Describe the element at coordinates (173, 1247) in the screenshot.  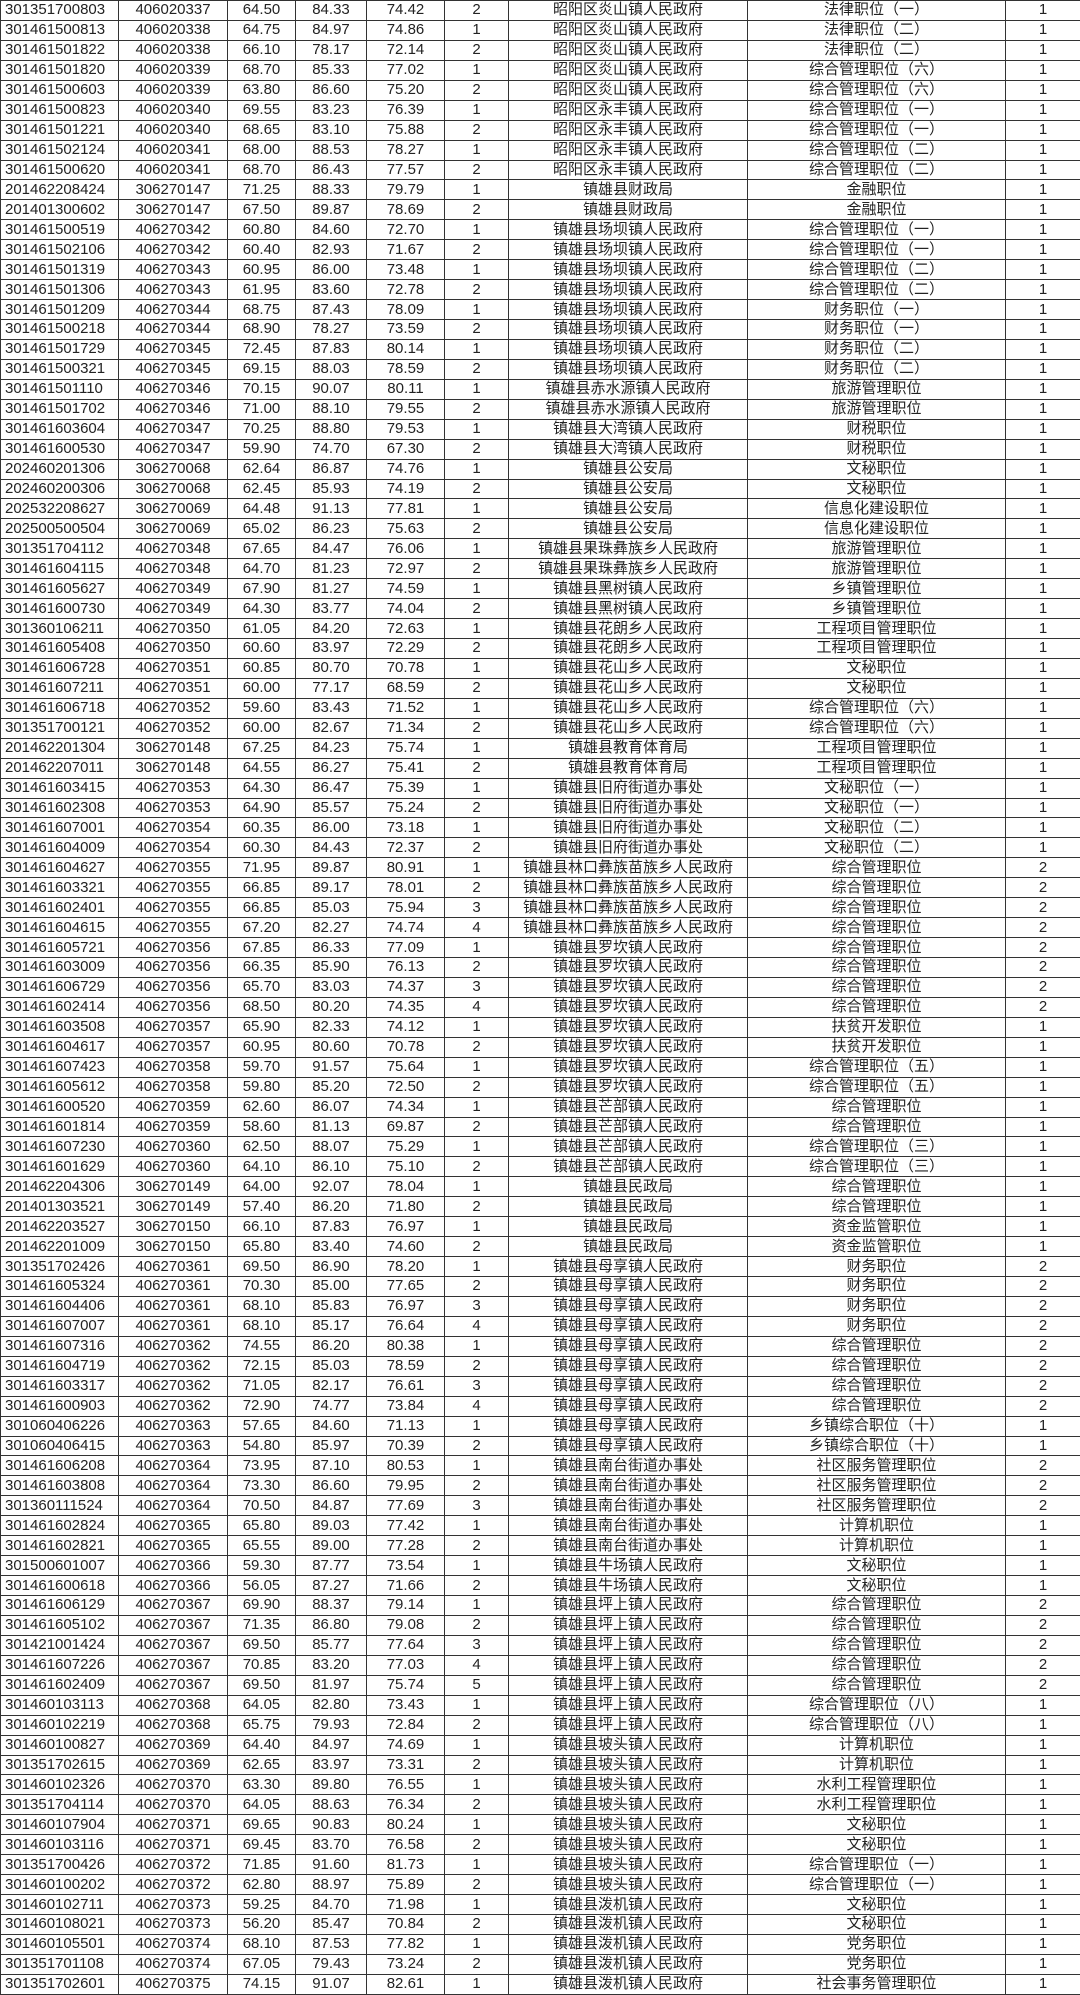
I see `position-code-cell: 306270150` at that location.